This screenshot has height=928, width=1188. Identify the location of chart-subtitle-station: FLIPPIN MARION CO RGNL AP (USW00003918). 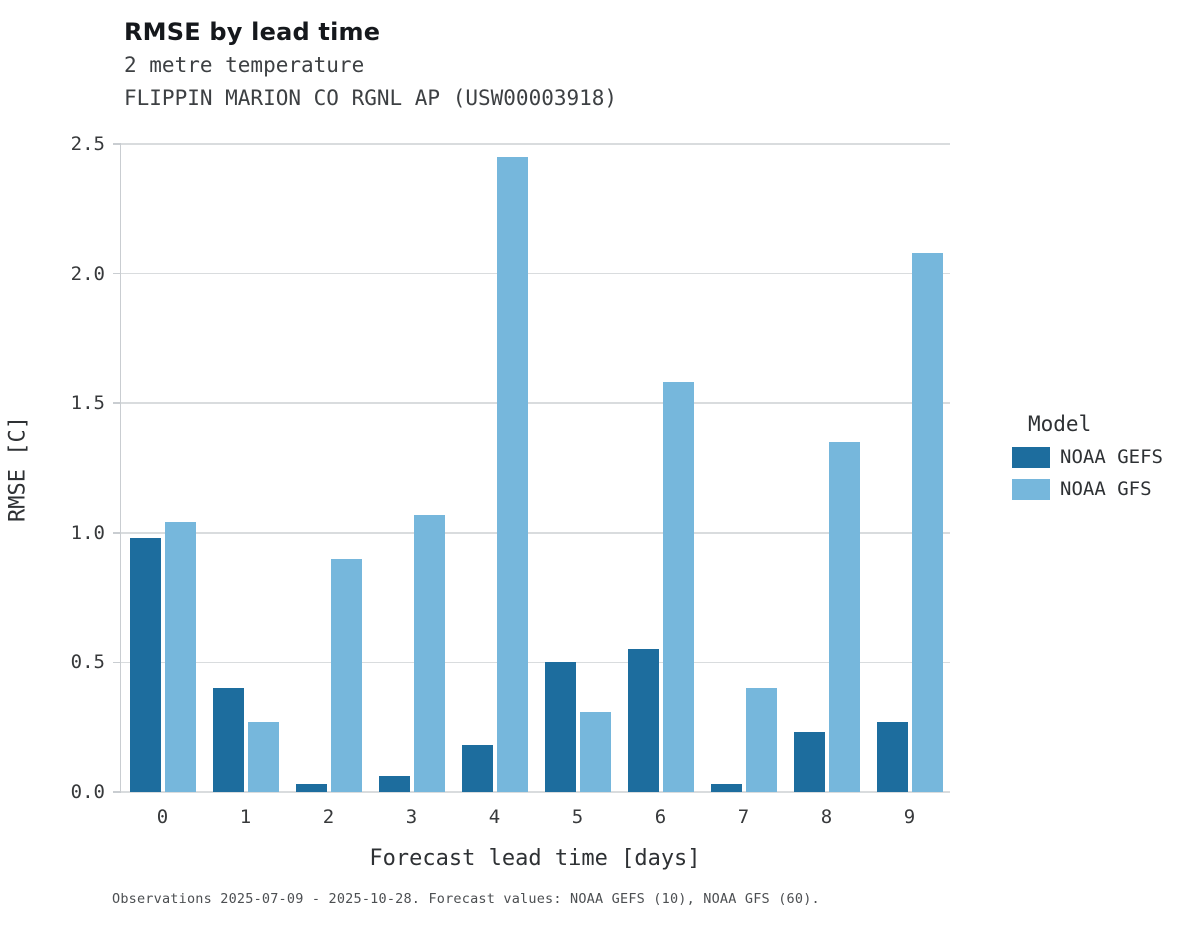
(371, 98).